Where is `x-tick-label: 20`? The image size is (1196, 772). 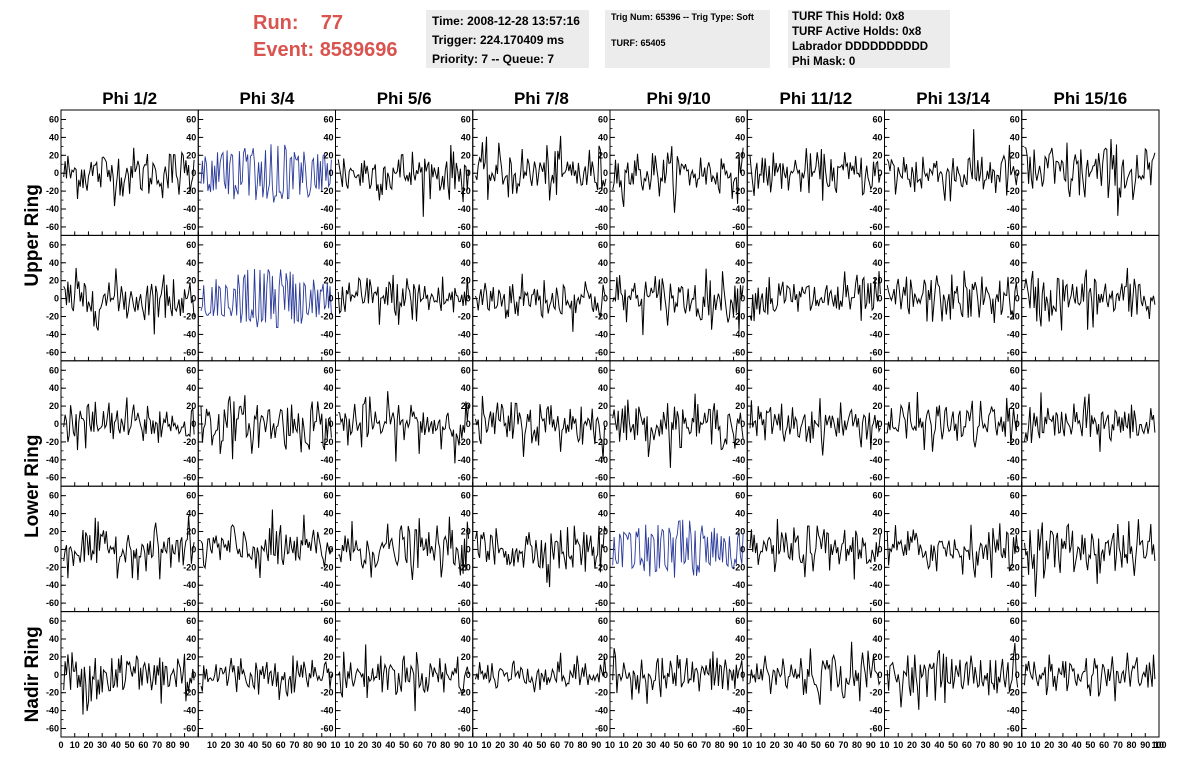
x-tick-label: 20 is located at coordinates (912, 745).